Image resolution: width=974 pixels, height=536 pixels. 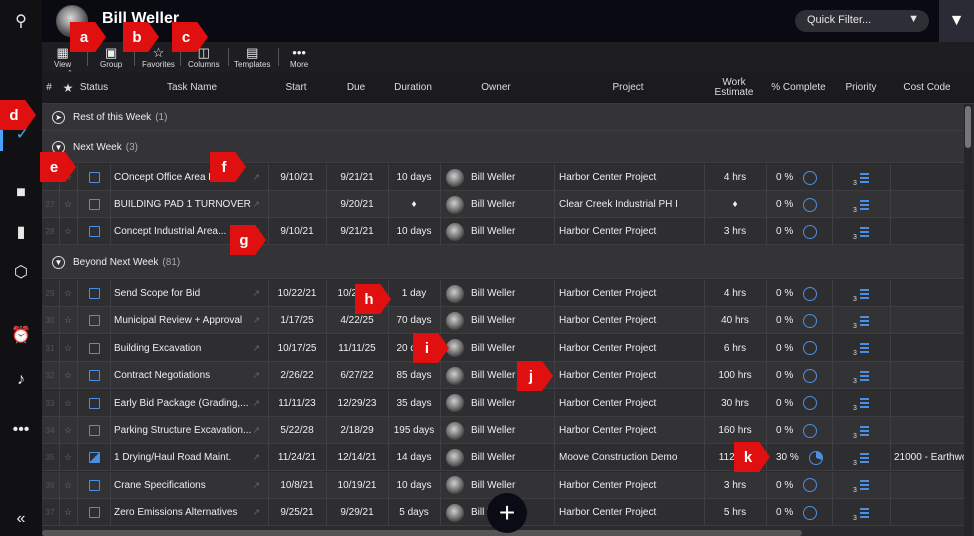 What do you see at coordinates (21, 518) in the screenshot?
I see `collapse-icon: «` at bounding box center [21, 518].